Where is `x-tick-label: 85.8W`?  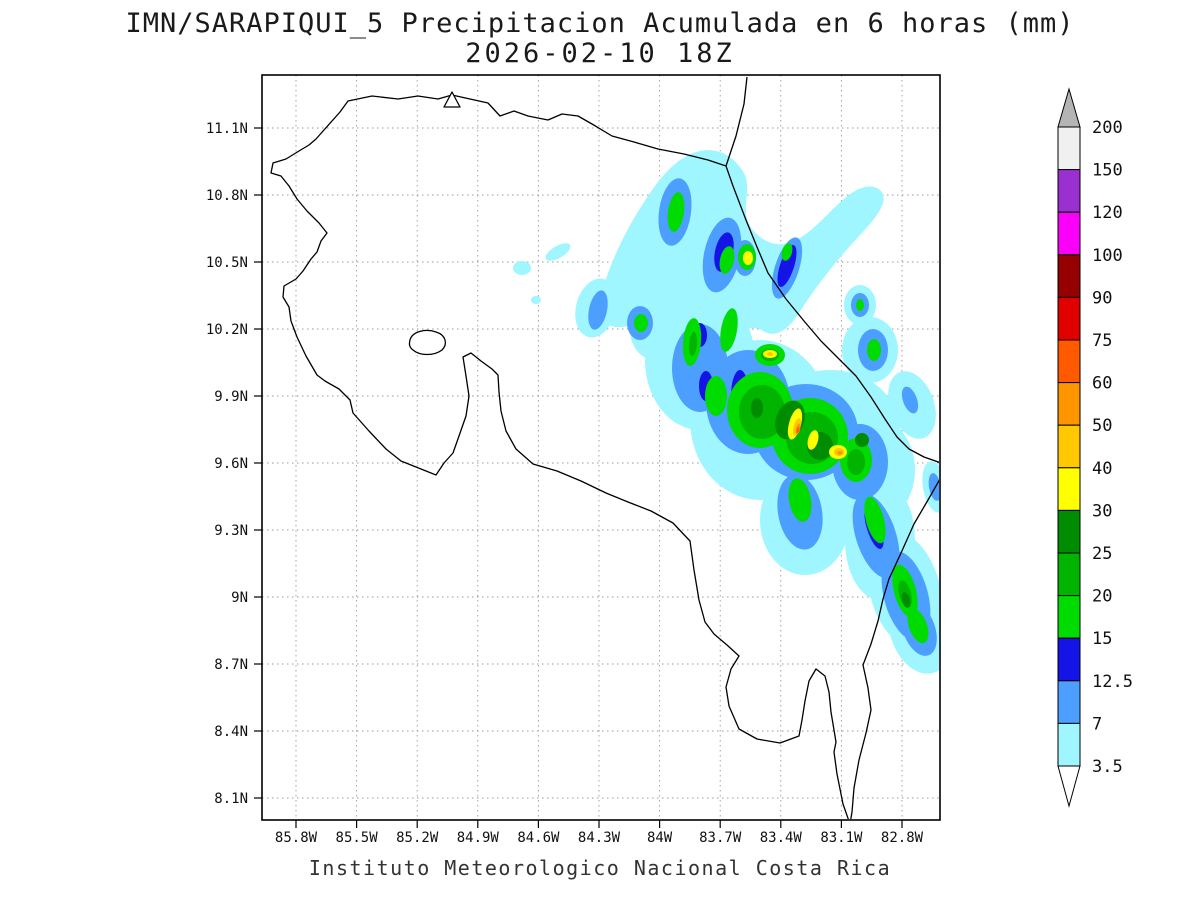
x-tick-label: 85.8W is located at coordinates (296, 838).